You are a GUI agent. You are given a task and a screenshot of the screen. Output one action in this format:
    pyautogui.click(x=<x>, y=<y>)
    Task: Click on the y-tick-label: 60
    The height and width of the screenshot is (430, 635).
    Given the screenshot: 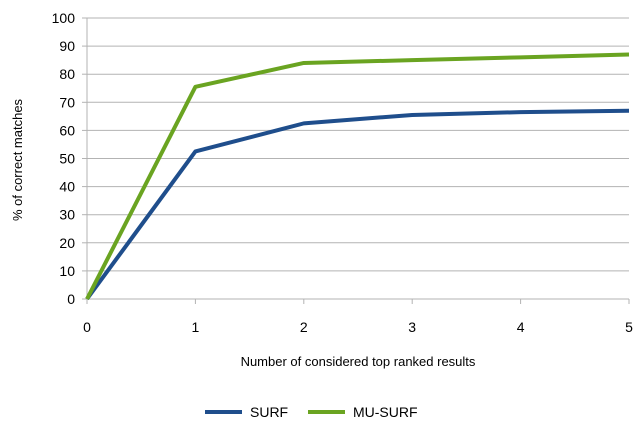 What is the action you would take?
    pyautogui.click(x=67, y=130)
    